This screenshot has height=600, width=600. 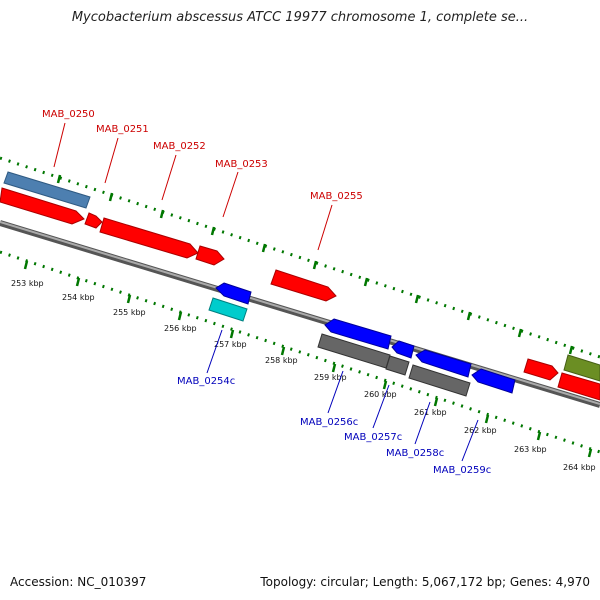 What do you see at coordinates (462, 470) in the screenshot?
I see `label-mab-0259c: MAB_0259c` at bounding box center [462, 470].